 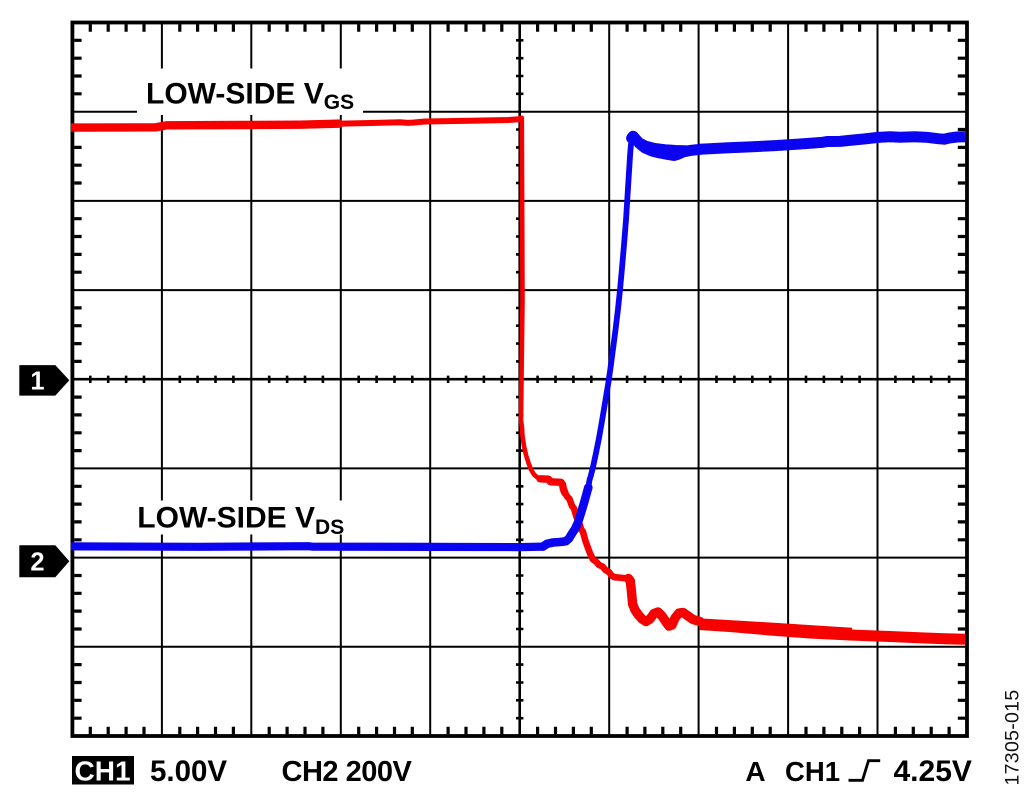 What do you see at coordinates (1013, 738) in the screenshot?
I see `svg-text: 17305-015` at bounding box center [1013, 738].